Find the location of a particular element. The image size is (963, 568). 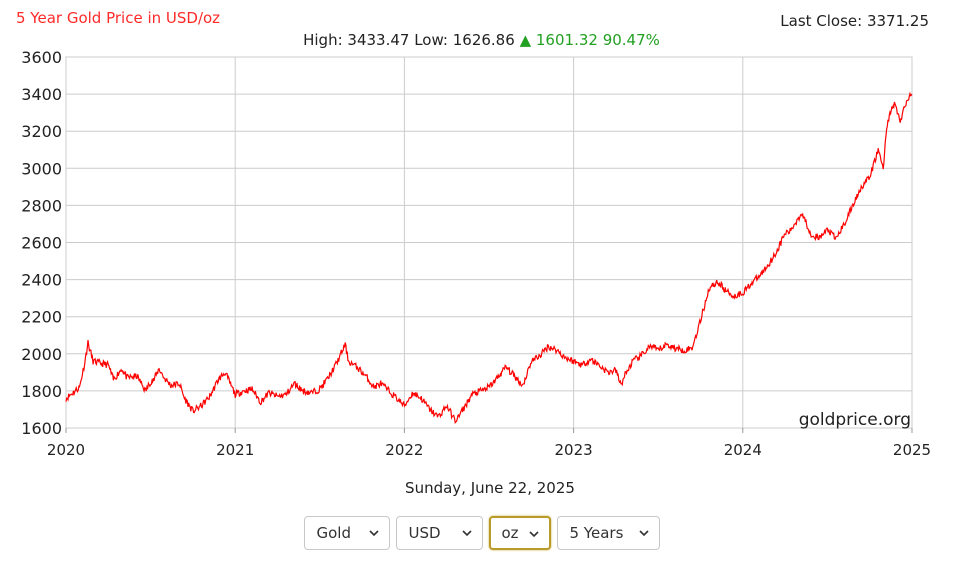

metal-select-value: Gold is located at coordinates (334, 533).